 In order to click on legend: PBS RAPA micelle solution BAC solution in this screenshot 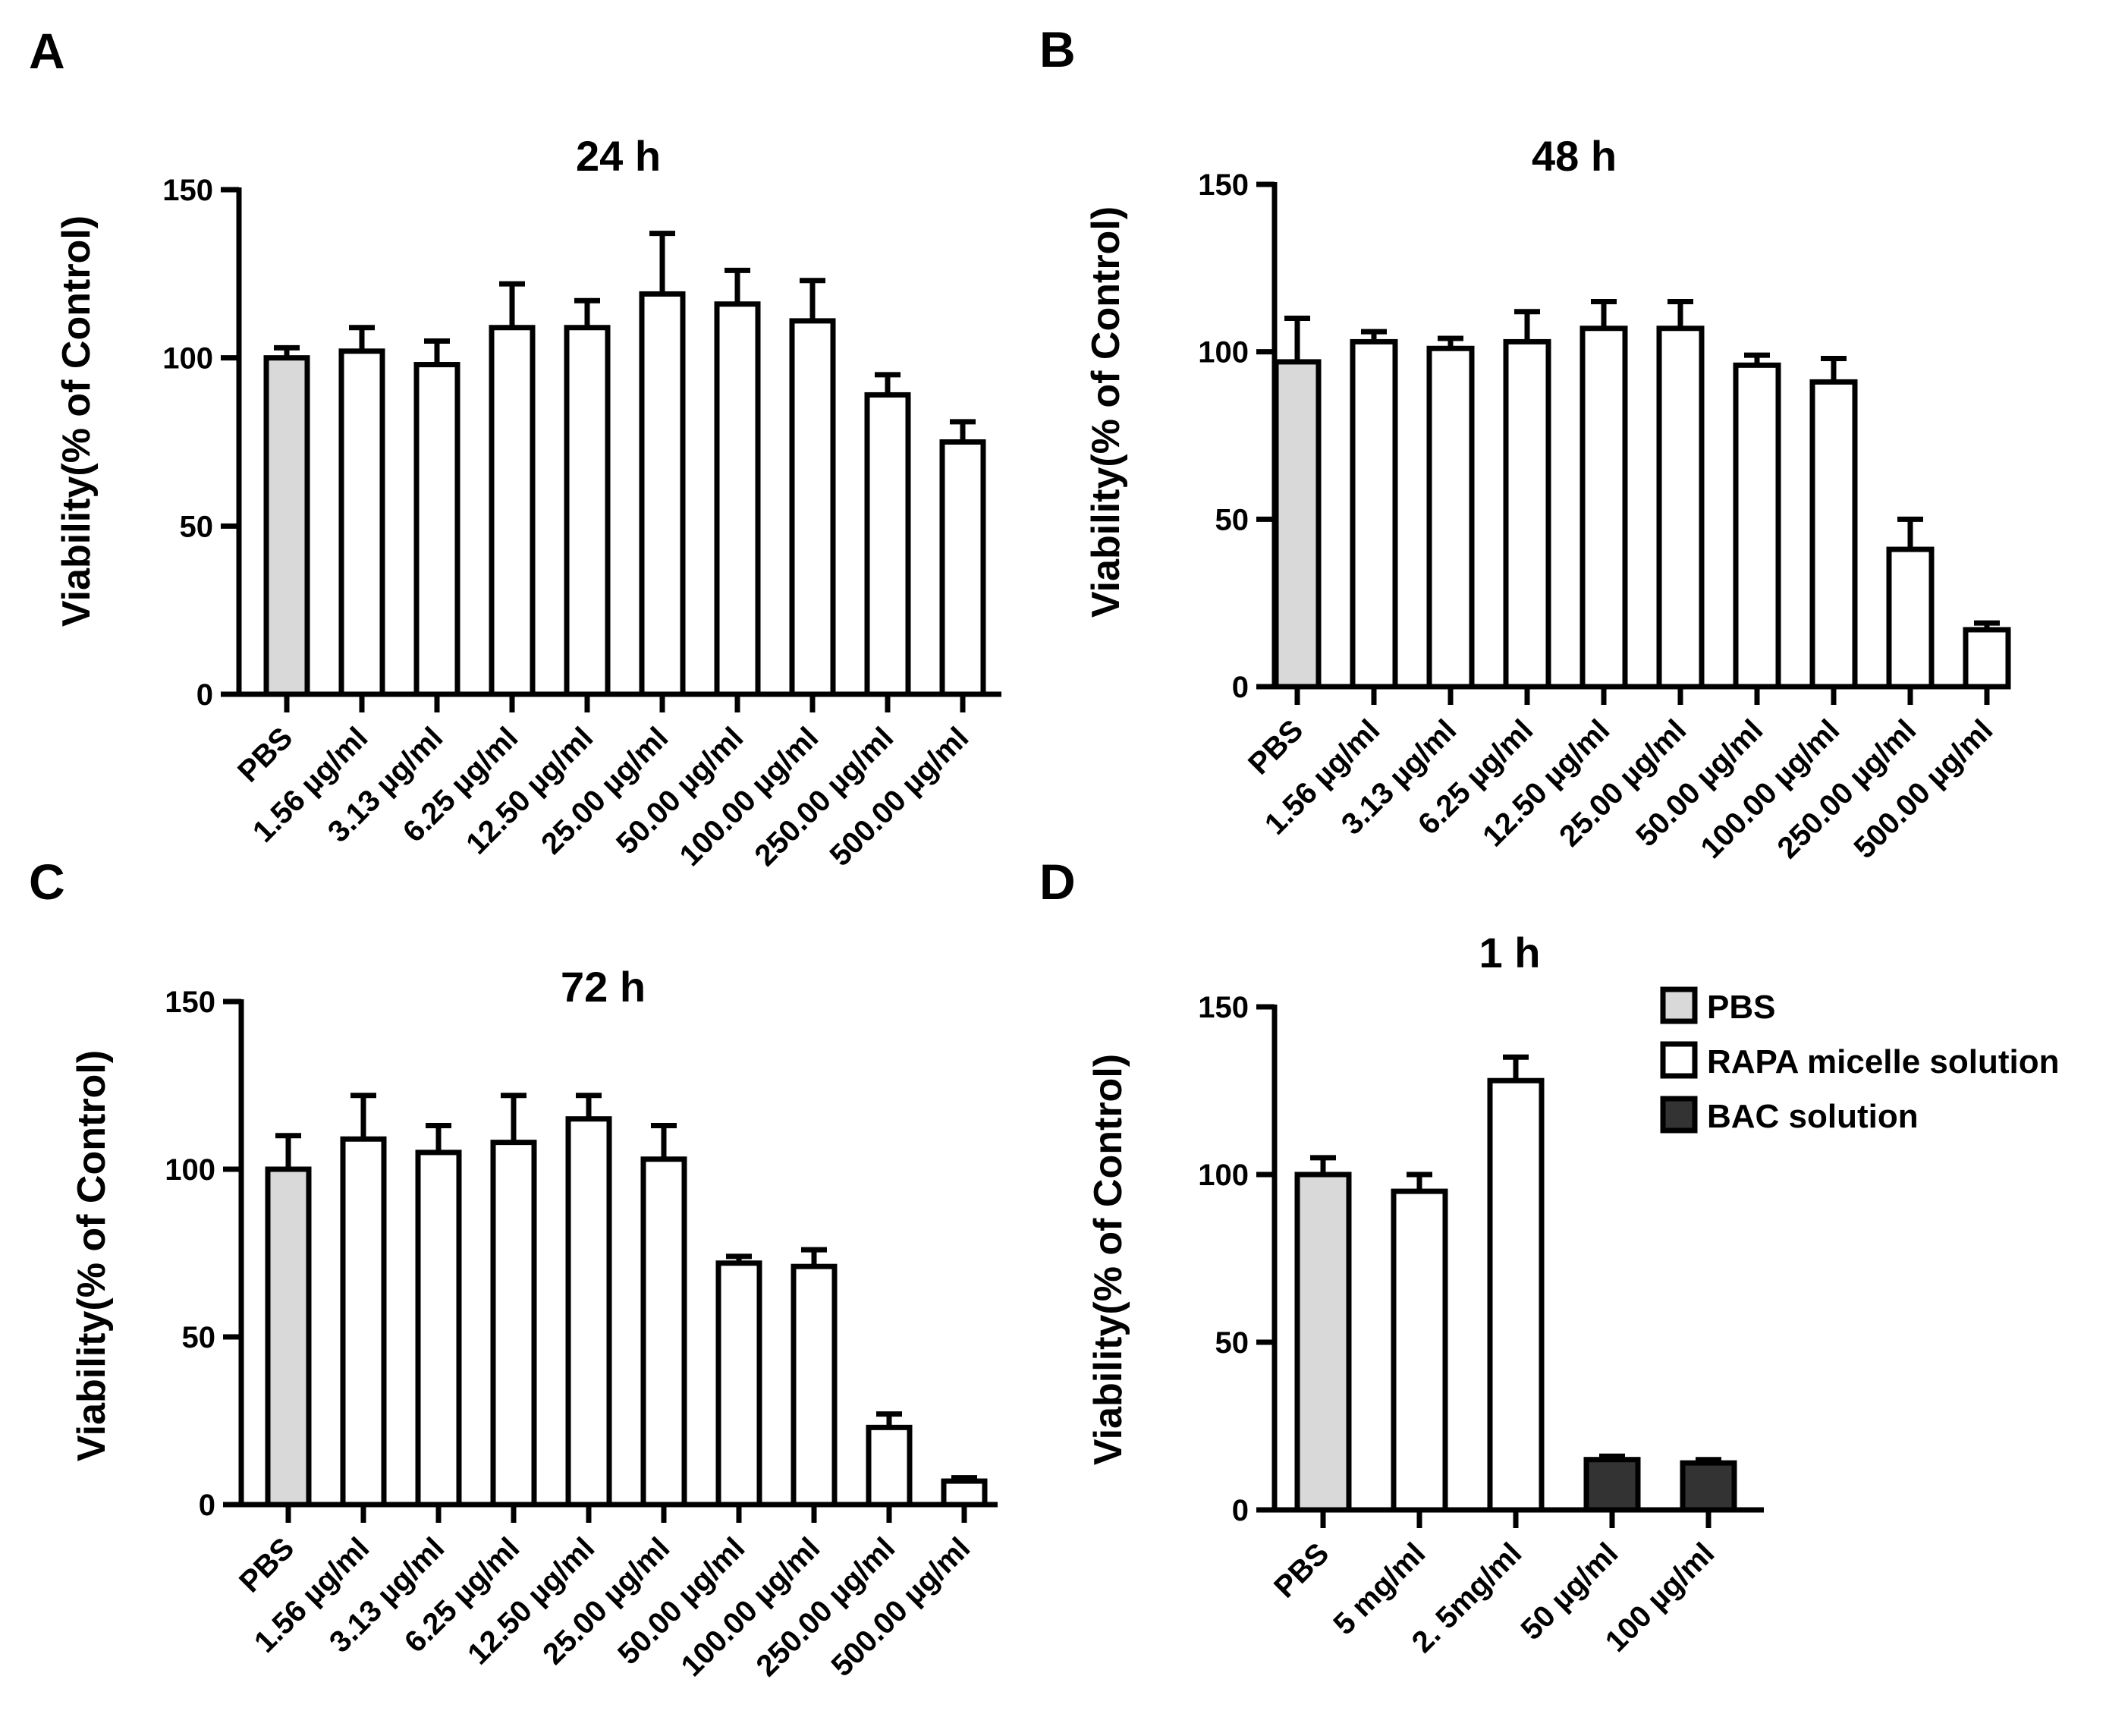, I will do `click(1860, 1060)`.